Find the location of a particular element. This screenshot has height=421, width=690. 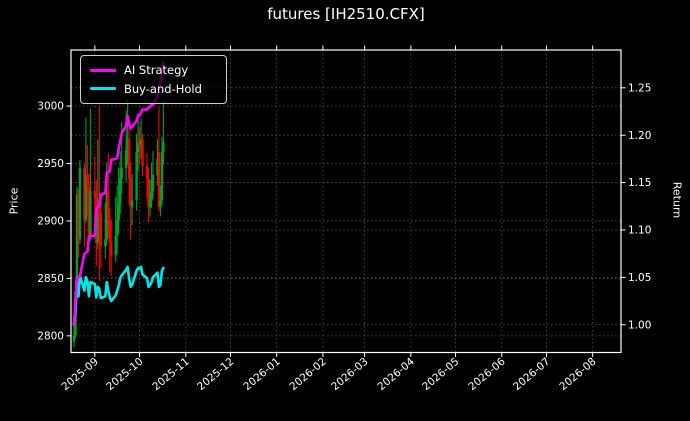

svg-text: 2025-10 is located at coordinates (124, 374).